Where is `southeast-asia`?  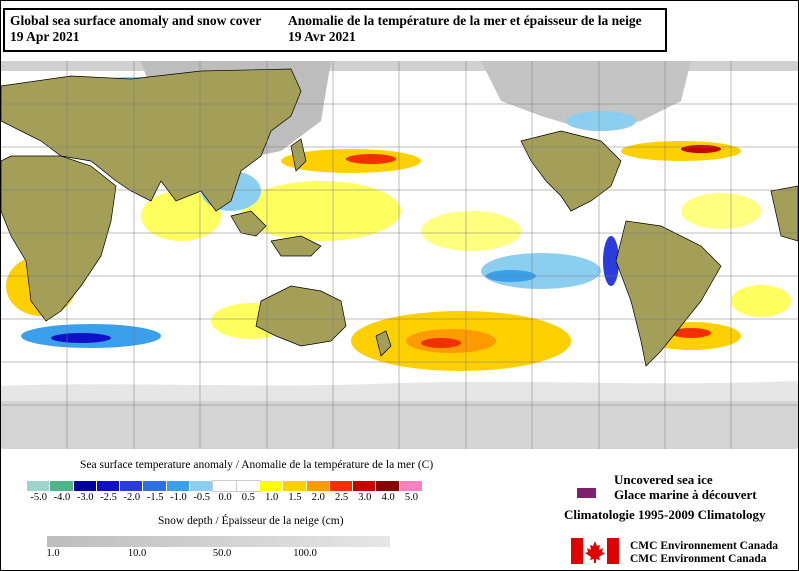
southeast-asia is located at coordinates (248, 223).